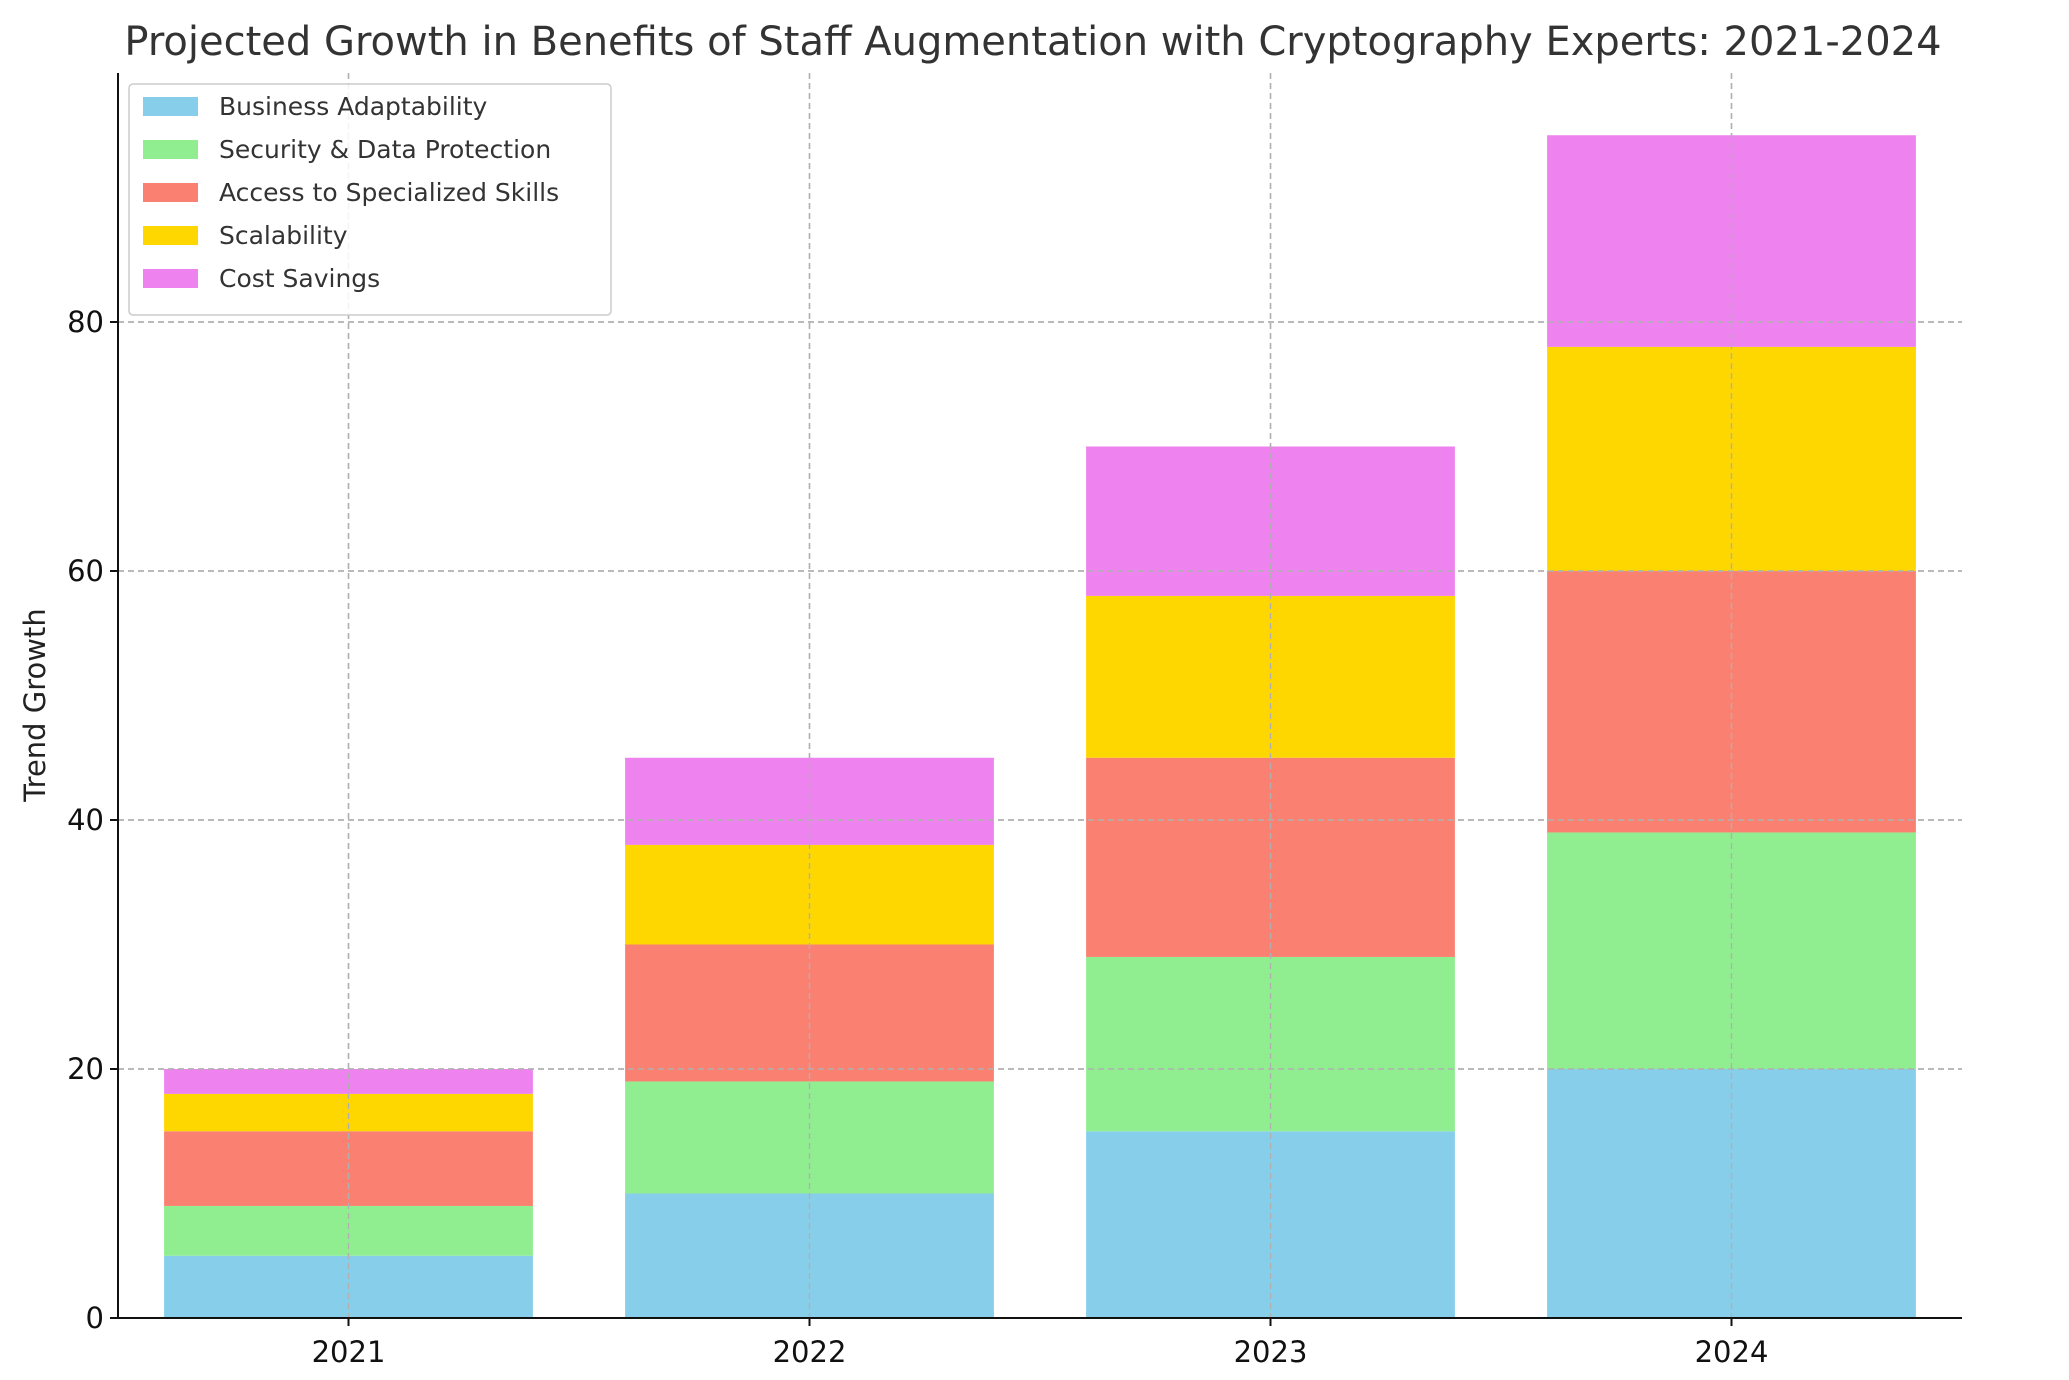 Image resolution: width=2069 pixels, height=1380 pixels. I want to click on legend-label: Access to Specialized Skills, so click(389, 192).